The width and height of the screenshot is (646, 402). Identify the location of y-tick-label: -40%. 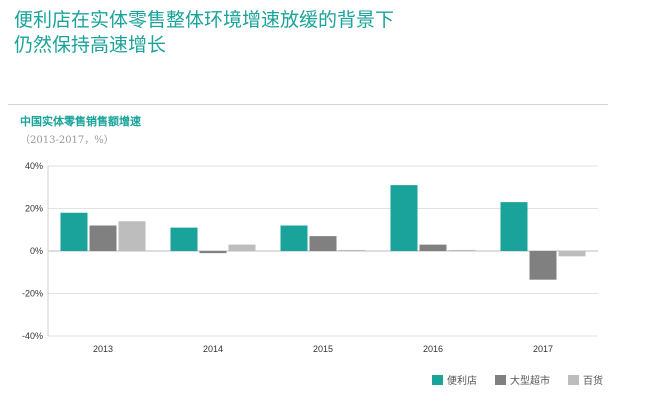
(32, 336).